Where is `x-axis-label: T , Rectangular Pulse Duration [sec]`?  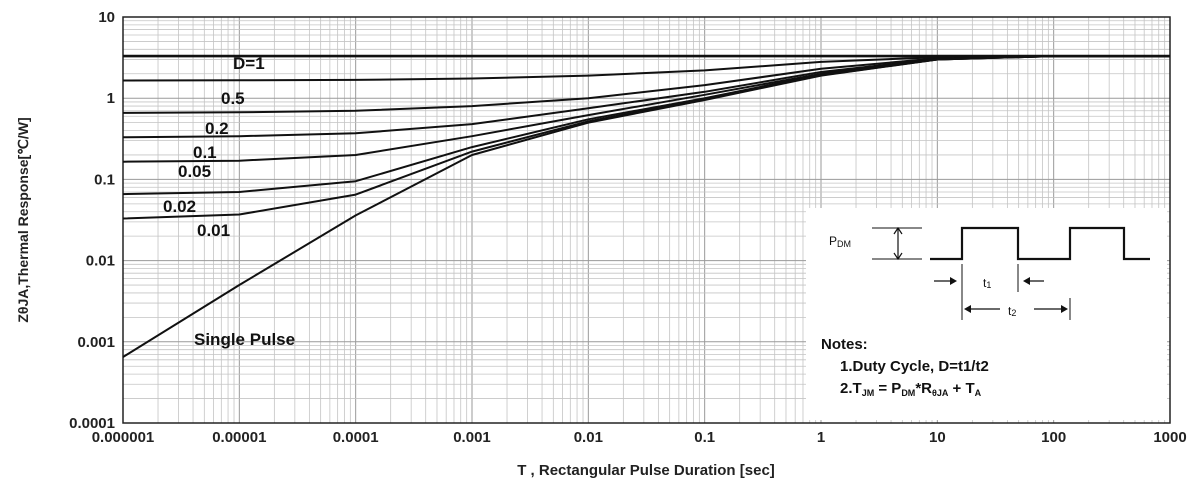
x-axis-label: T , Rectangular Pulse Duration [sec] is located at coordinates (646, 470).